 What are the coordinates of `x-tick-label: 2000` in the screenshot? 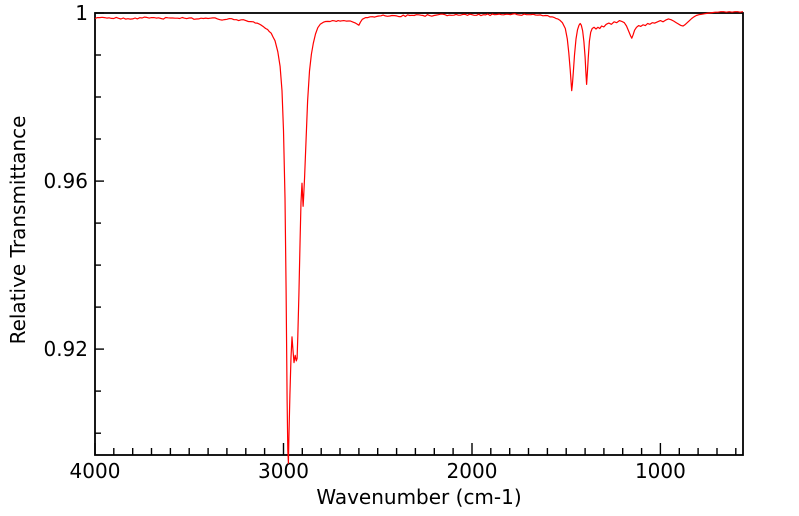 It's located at (472, 471).